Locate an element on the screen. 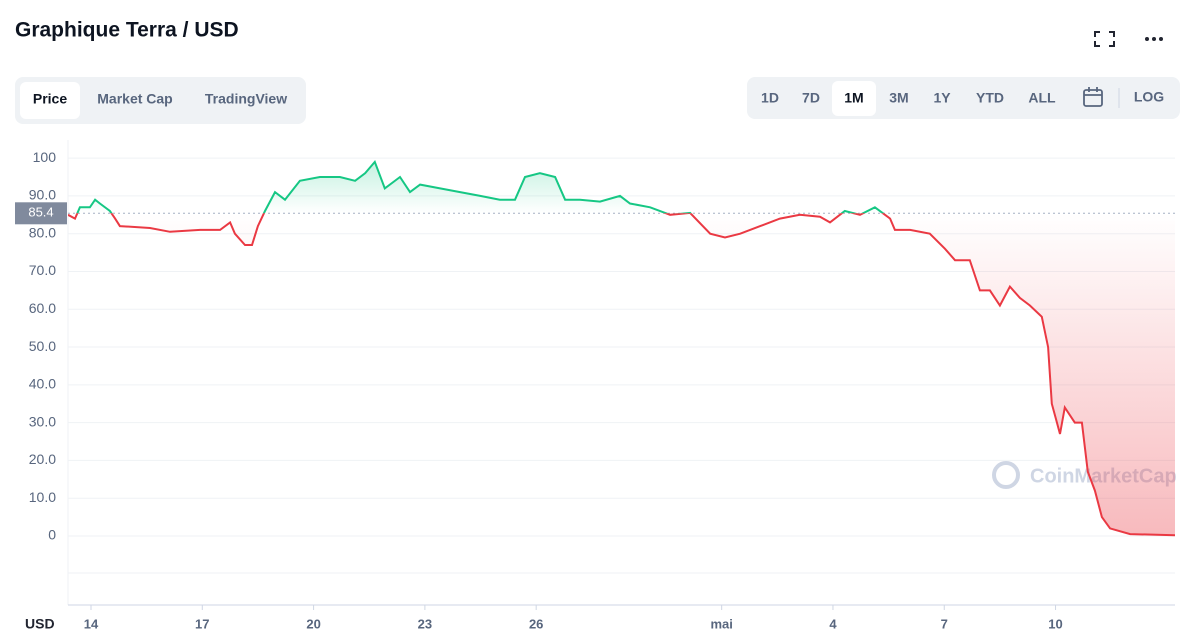 The image size is (1200, 633). log-button: LOG is located at coordinates (1149, 97).